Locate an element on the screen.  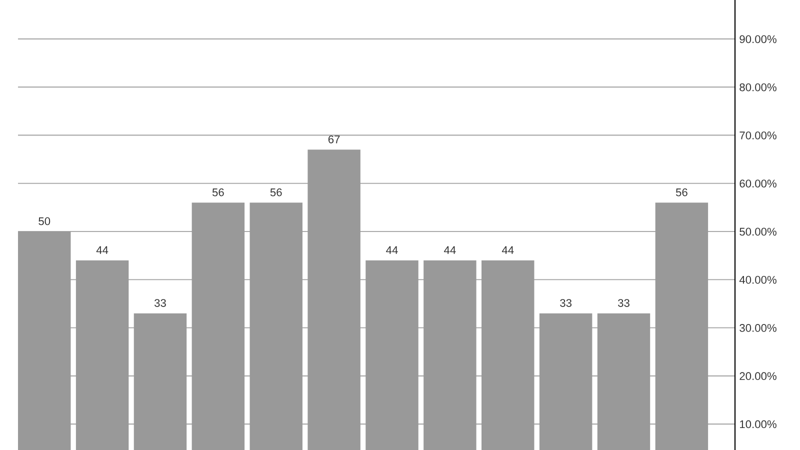
y-tick-label: 20.00% is located at coordinates (758, 376).